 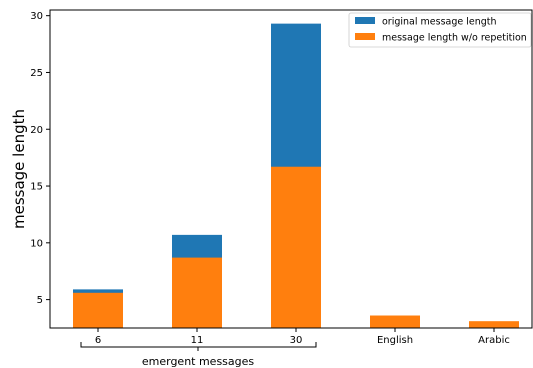 I want to click on x-tick-label: 30, so click(x=296, y=340).